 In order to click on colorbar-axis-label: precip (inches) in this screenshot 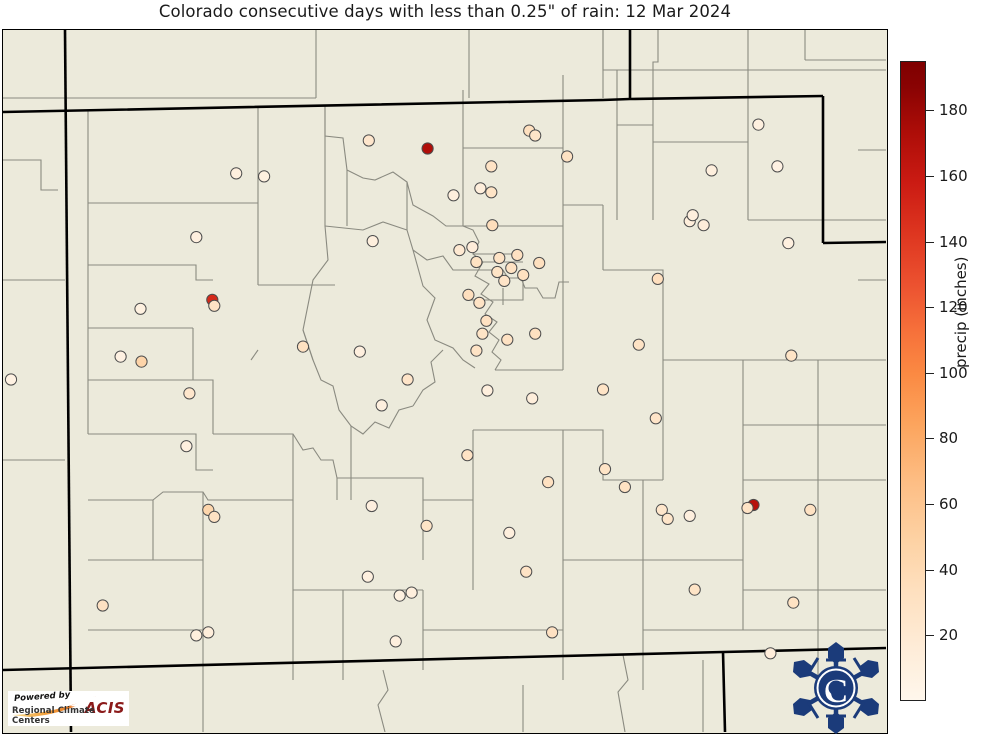, I will do `click(961, 312)`.